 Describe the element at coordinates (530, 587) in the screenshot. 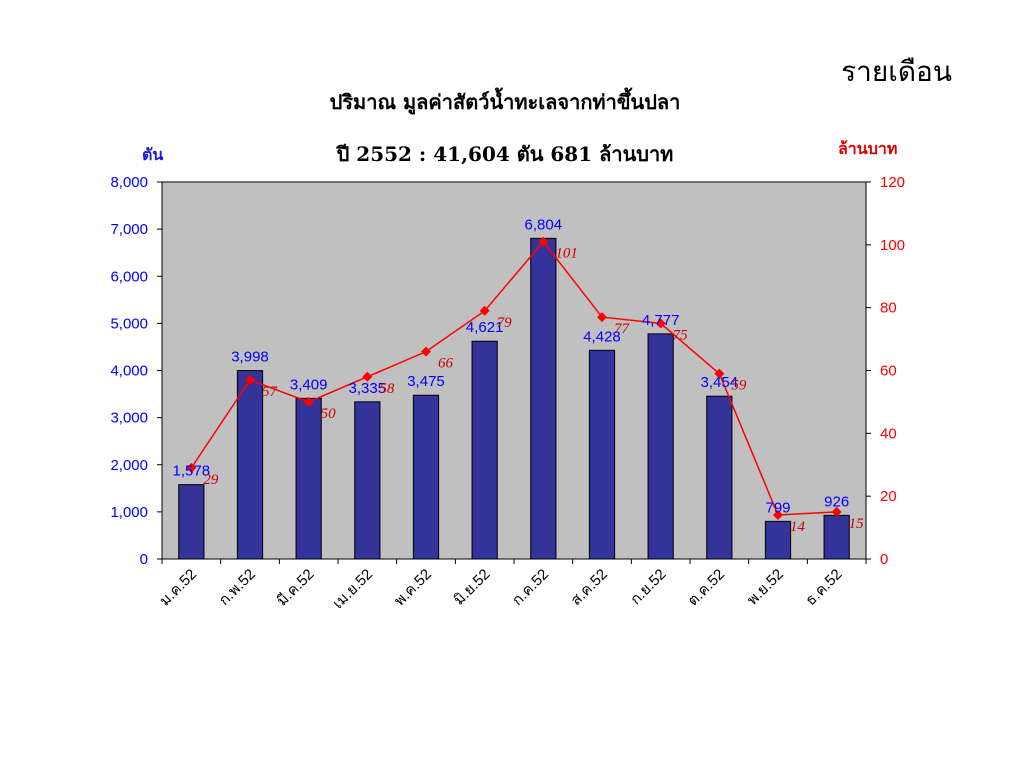

I see `category-label: ก.ค.52` at that location.